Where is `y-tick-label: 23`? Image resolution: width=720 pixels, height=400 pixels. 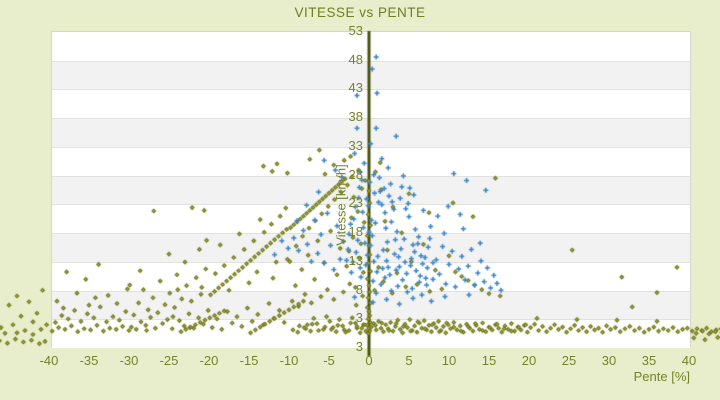
y-tick-label: 23 is located at coordinates (355, 203).